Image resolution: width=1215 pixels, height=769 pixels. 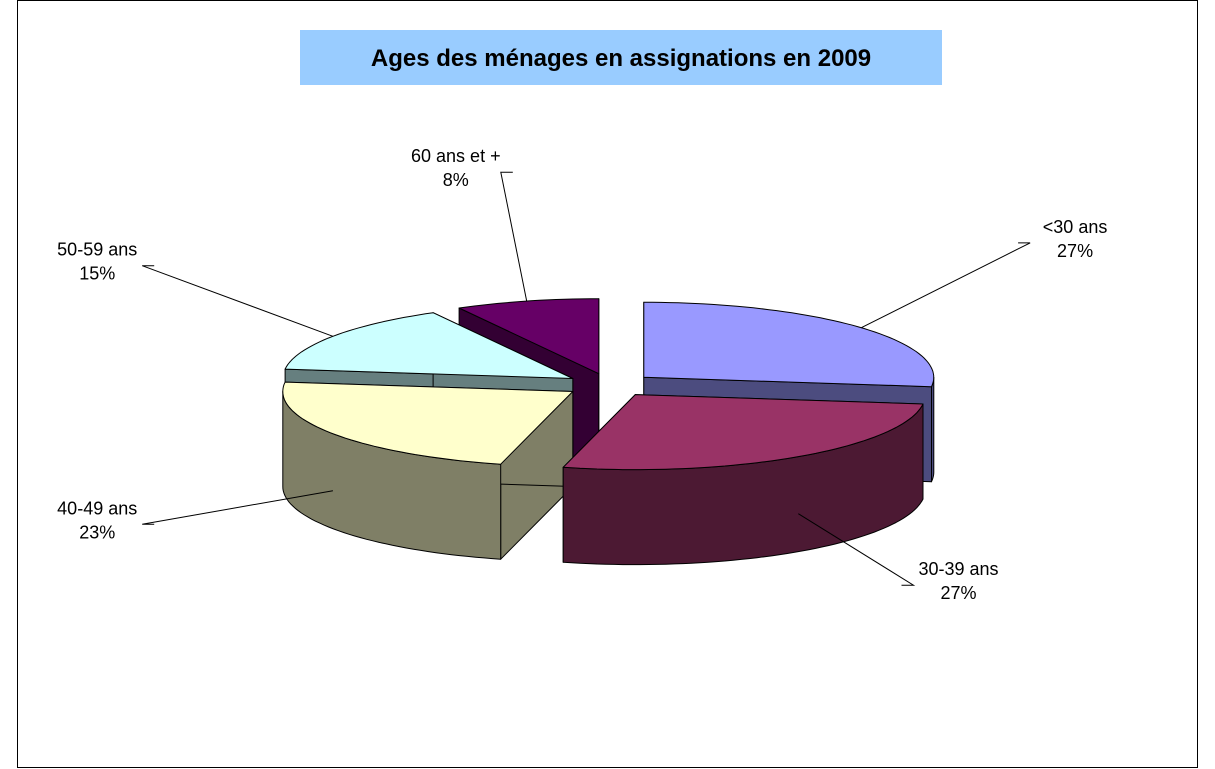 What do you see at coordinates (97, 508) in the screenshot?
I see `category-label: 40-49 ans` at bounding box center [97, 508].